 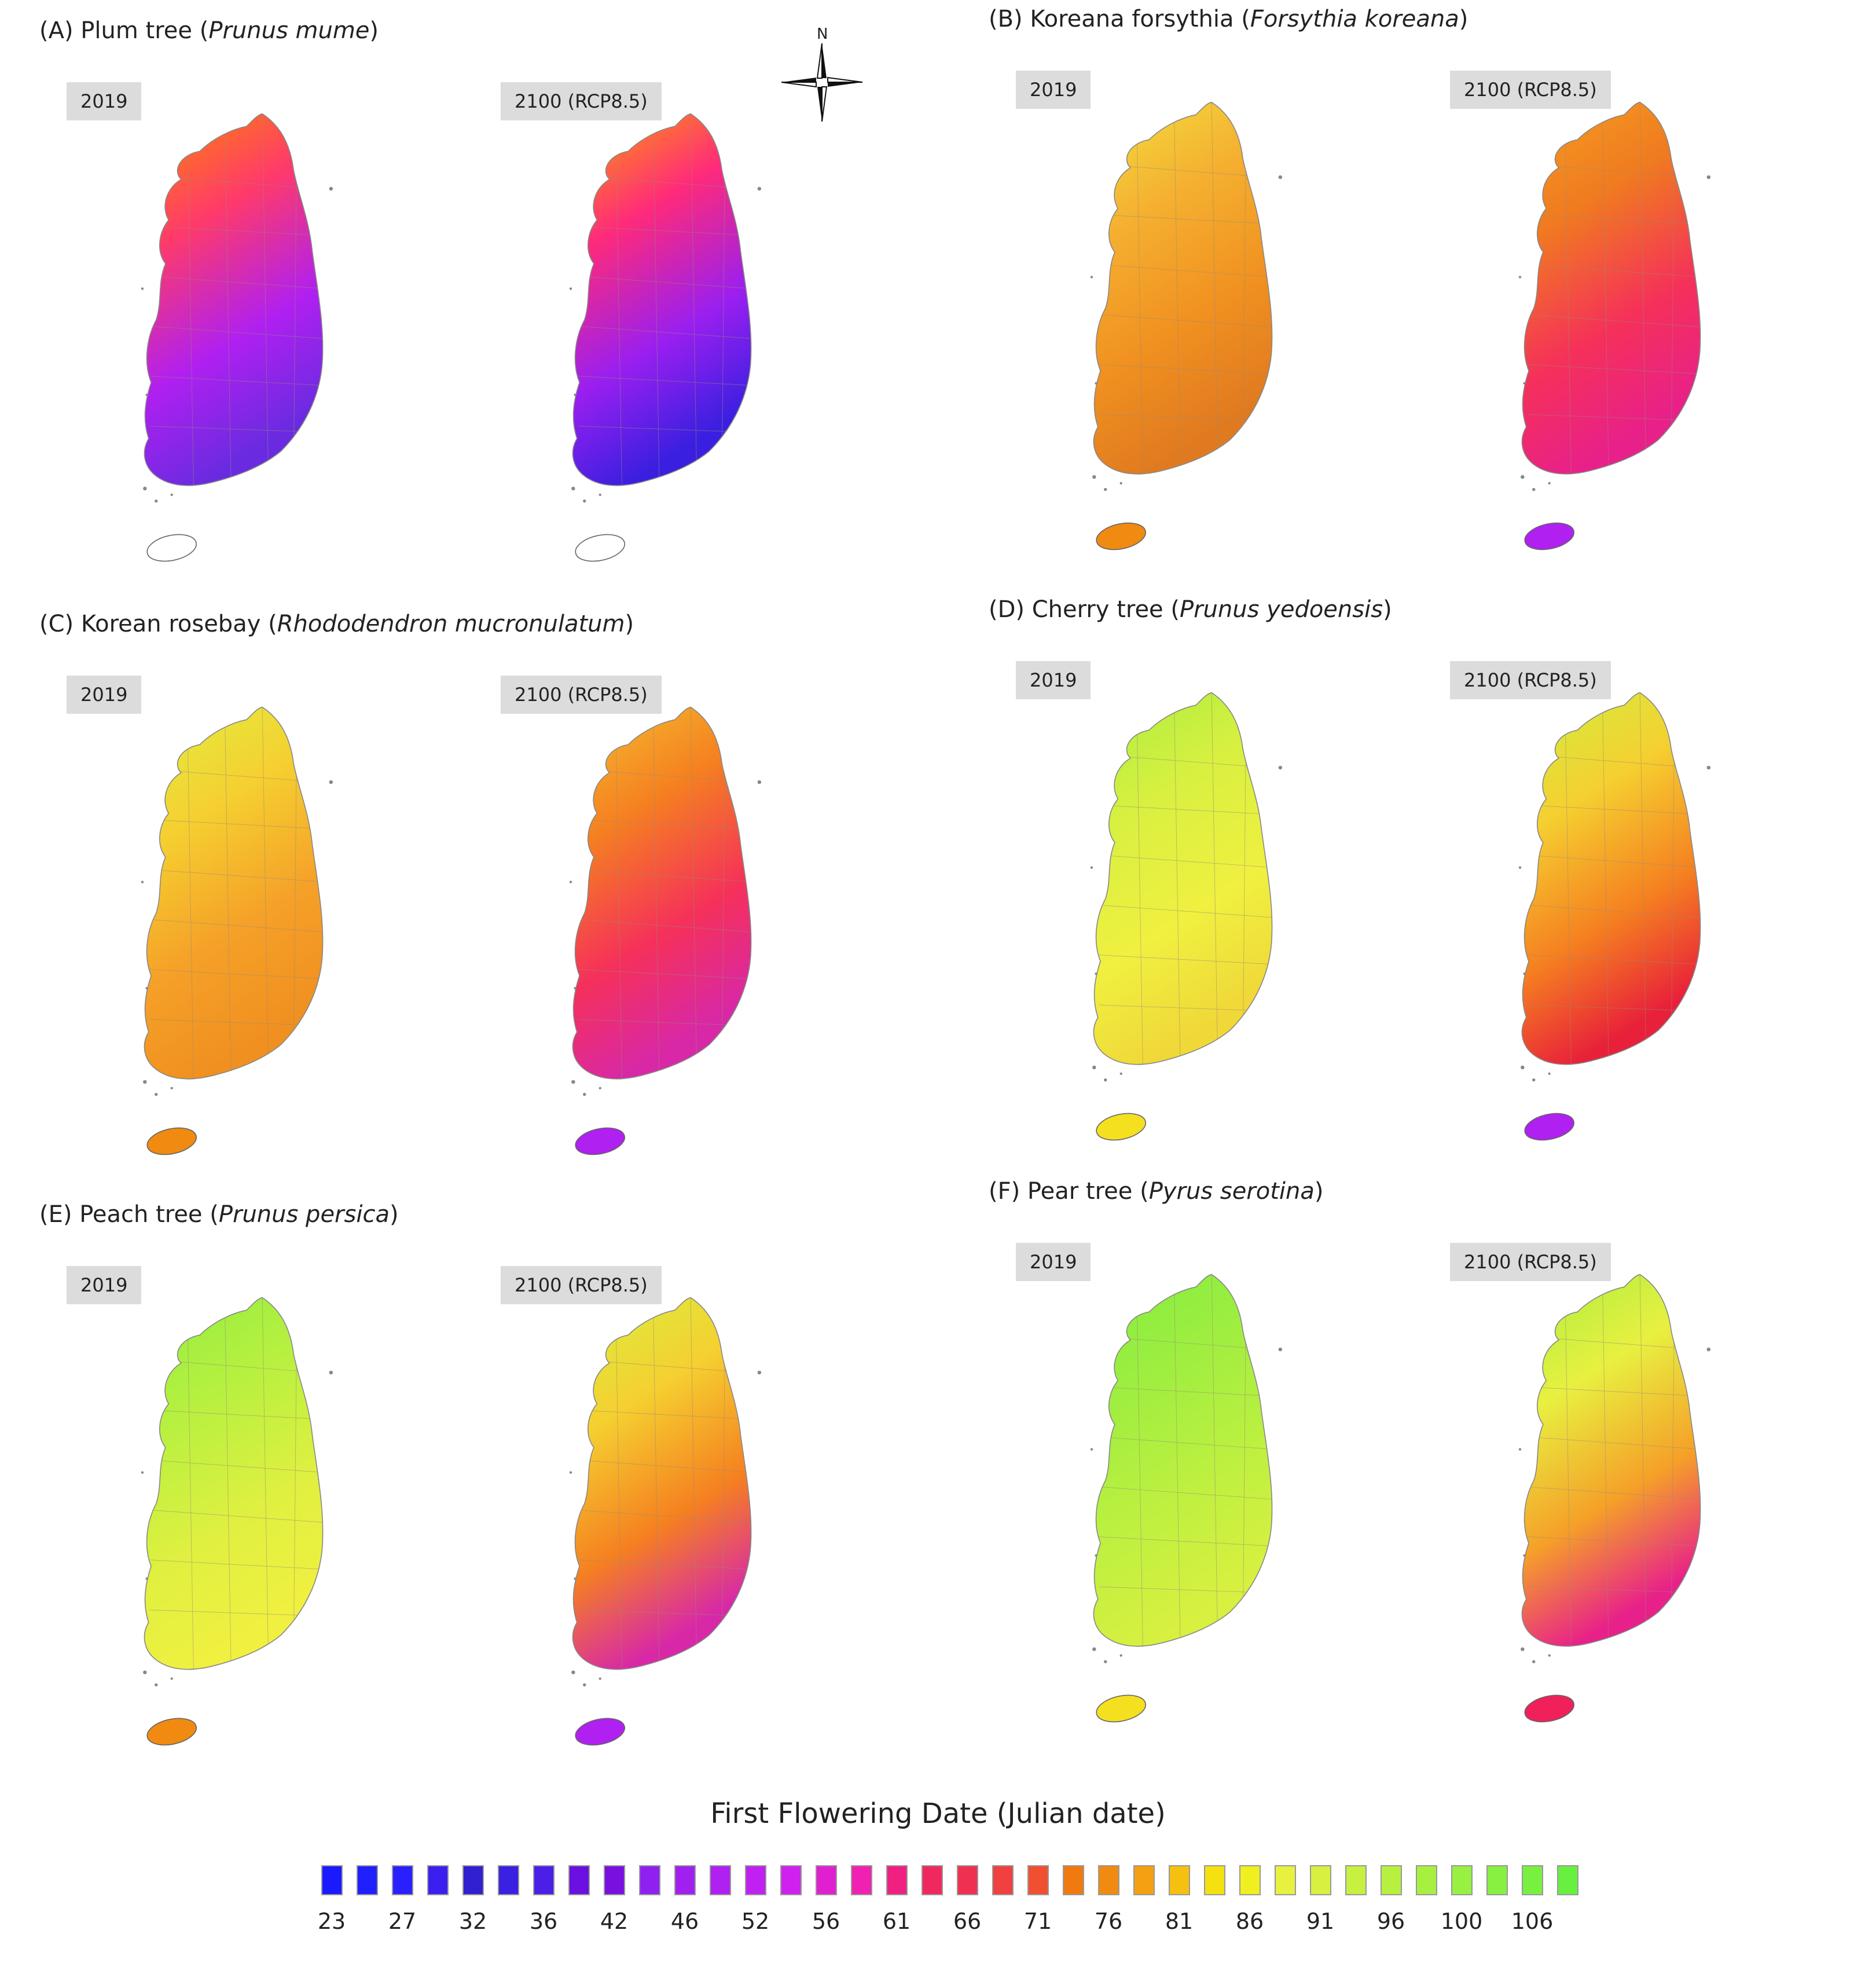 I want to click on legend-tick-label: 36, so click(x=543, y=1921).